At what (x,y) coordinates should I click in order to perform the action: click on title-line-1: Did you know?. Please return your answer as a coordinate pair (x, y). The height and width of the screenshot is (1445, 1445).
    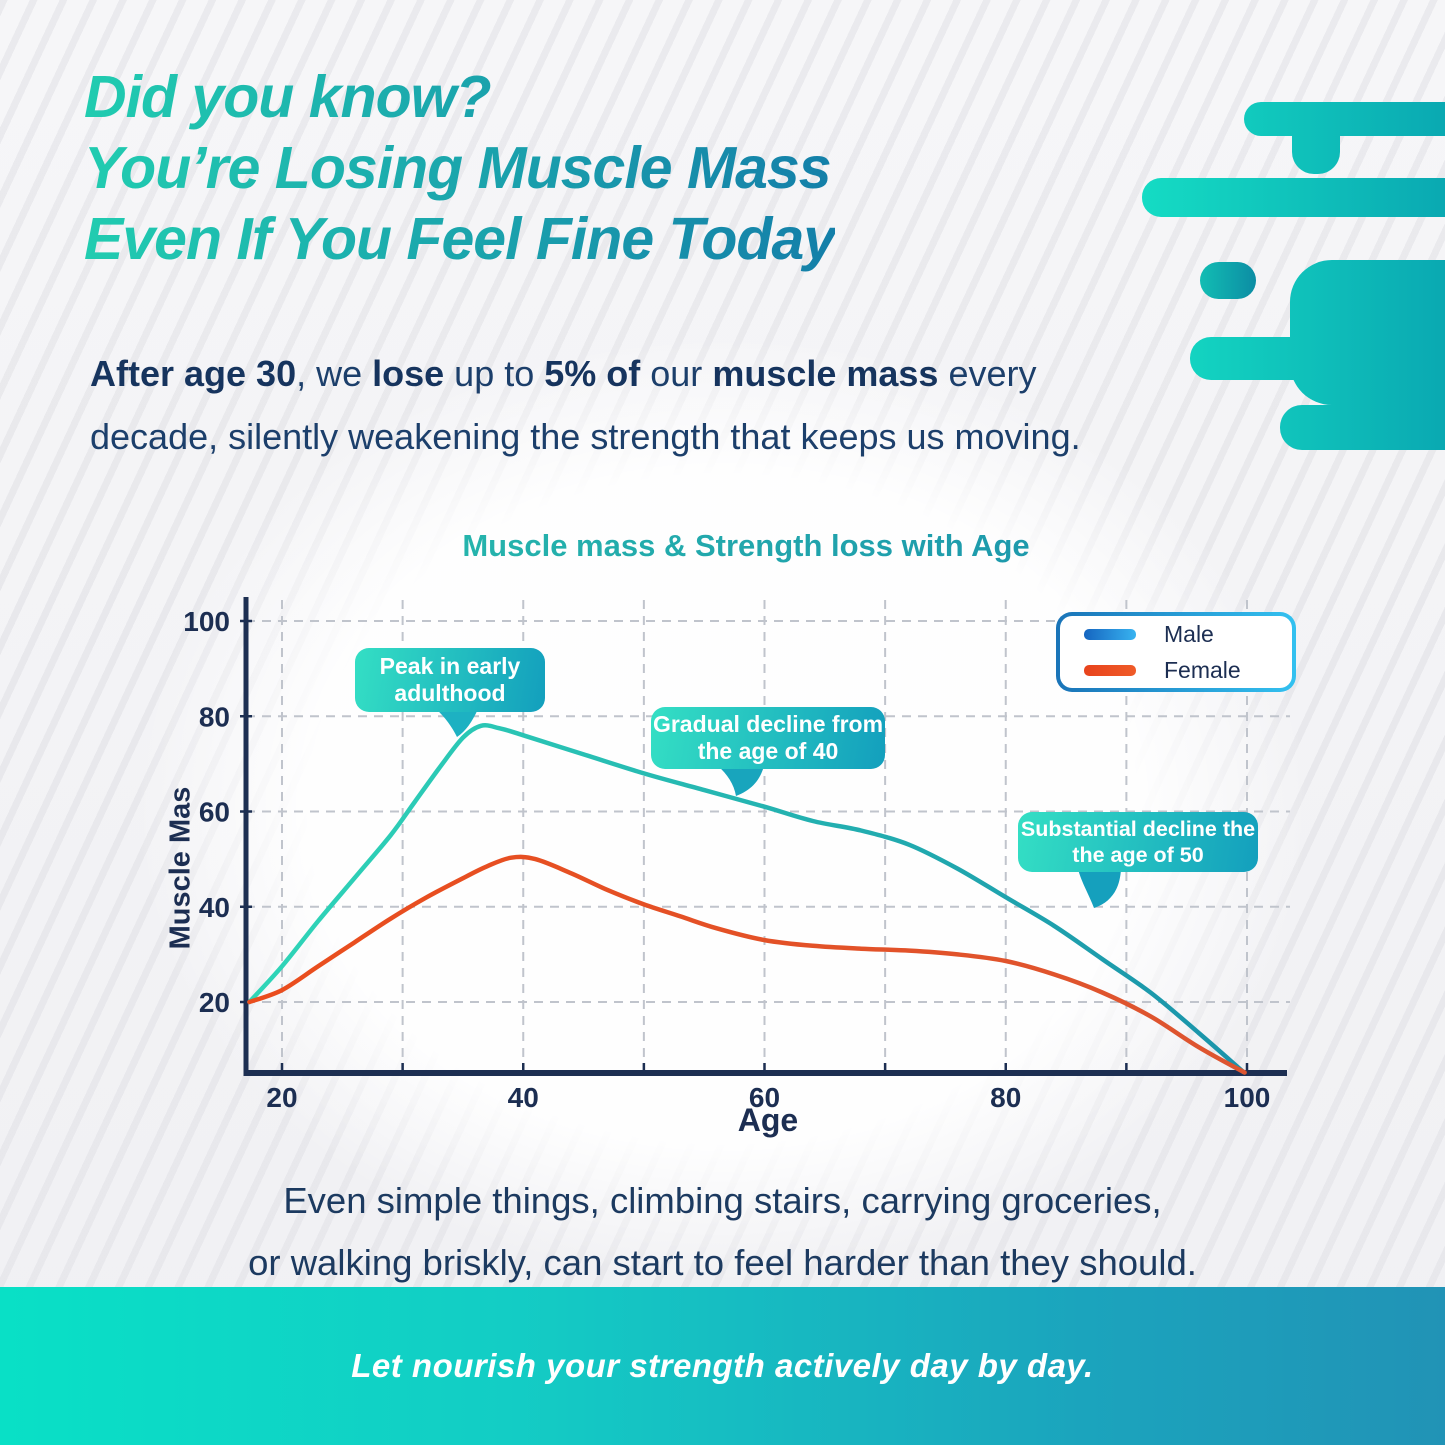
    Looking at the image, I should click on (459, 97).